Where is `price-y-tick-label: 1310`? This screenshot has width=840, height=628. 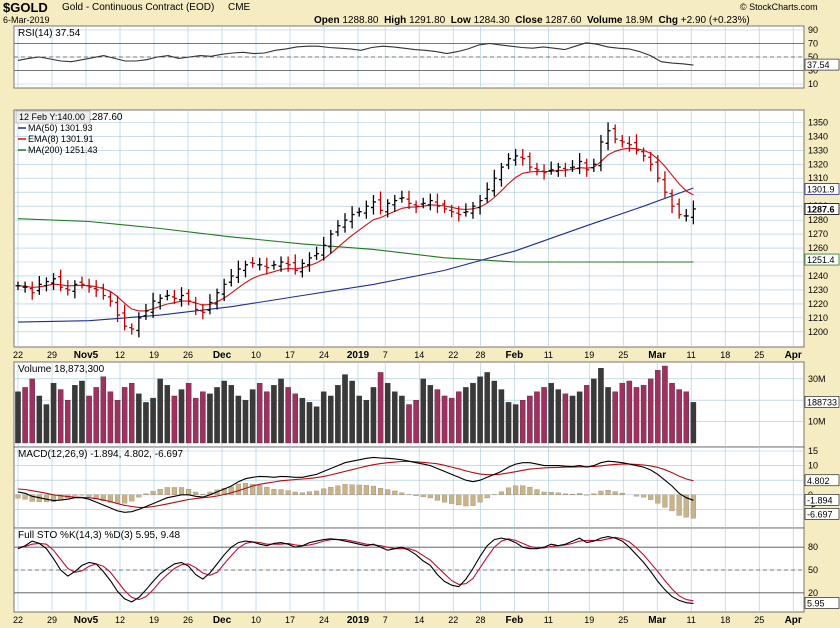
price-y-tick-label: 1310 is located at coordinates (818, 178).